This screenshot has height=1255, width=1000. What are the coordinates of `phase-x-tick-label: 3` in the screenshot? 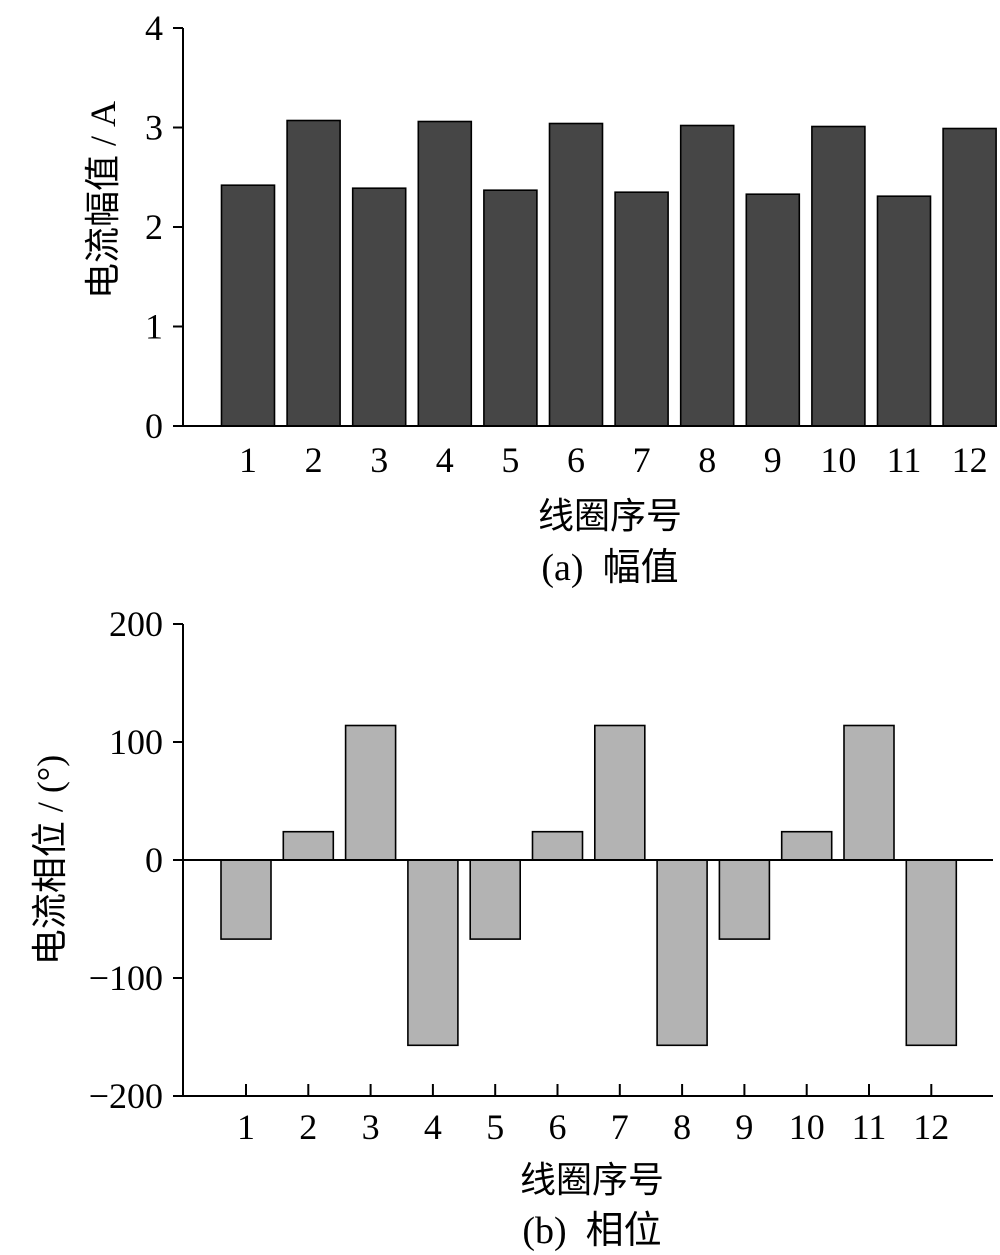 It's located at (371, 1127).